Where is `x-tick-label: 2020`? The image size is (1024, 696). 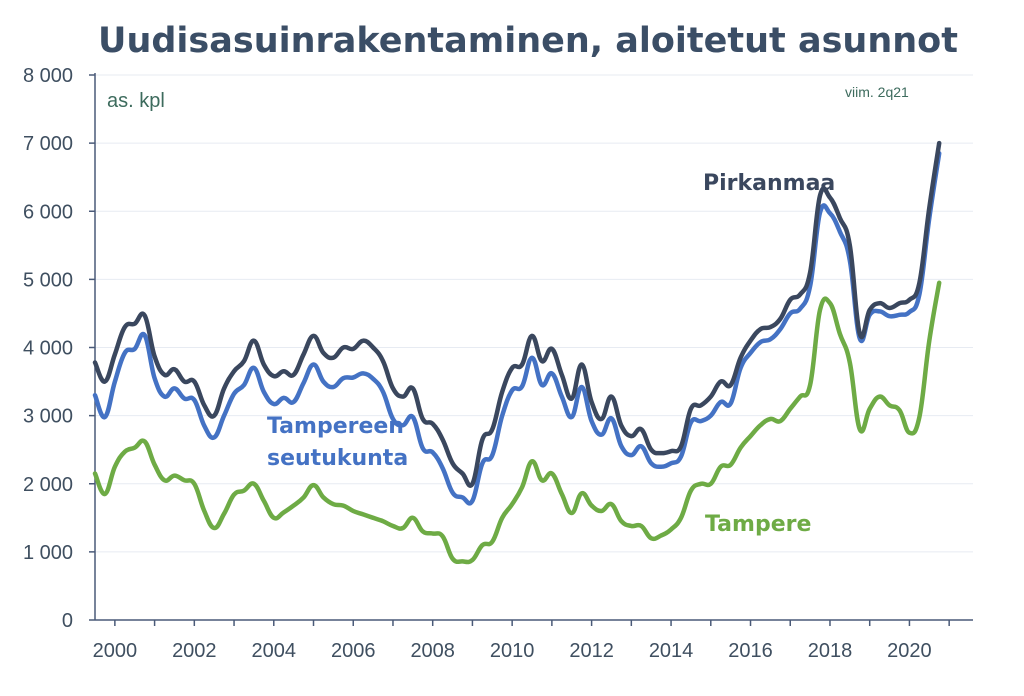
x-tick-label: 2020 is located at coordinates (909, 651).